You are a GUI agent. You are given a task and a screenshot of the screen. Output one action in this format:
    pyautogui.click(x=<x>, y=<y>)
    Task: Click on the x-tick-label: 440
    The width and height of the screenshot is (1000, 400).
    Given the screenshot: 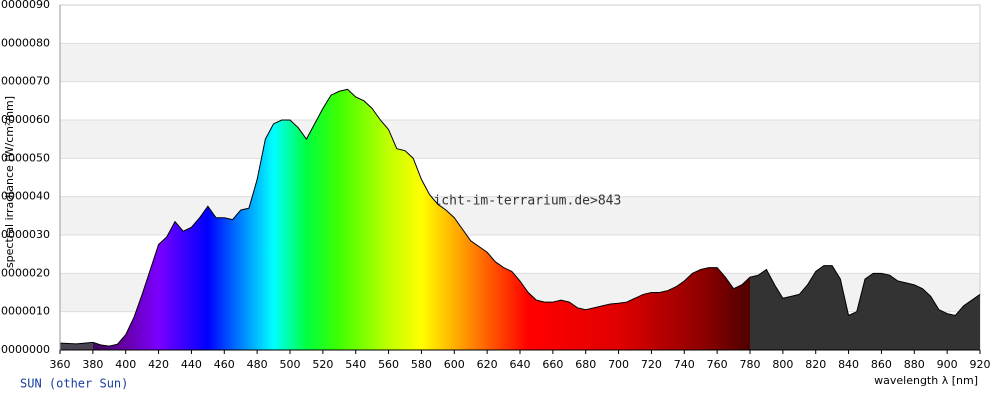 What is the action you would take?
    pyautogui.click(x=191, y=364)
    